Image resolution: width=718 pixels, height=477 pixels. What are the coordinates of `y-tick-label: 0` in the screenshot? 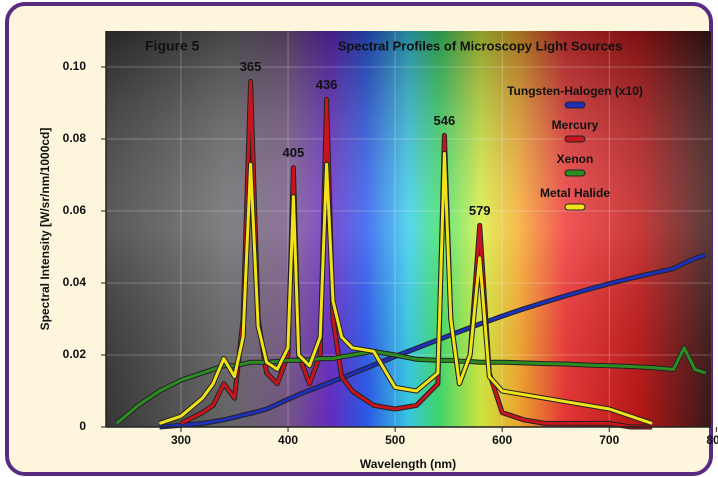 It's located at (82, 426).